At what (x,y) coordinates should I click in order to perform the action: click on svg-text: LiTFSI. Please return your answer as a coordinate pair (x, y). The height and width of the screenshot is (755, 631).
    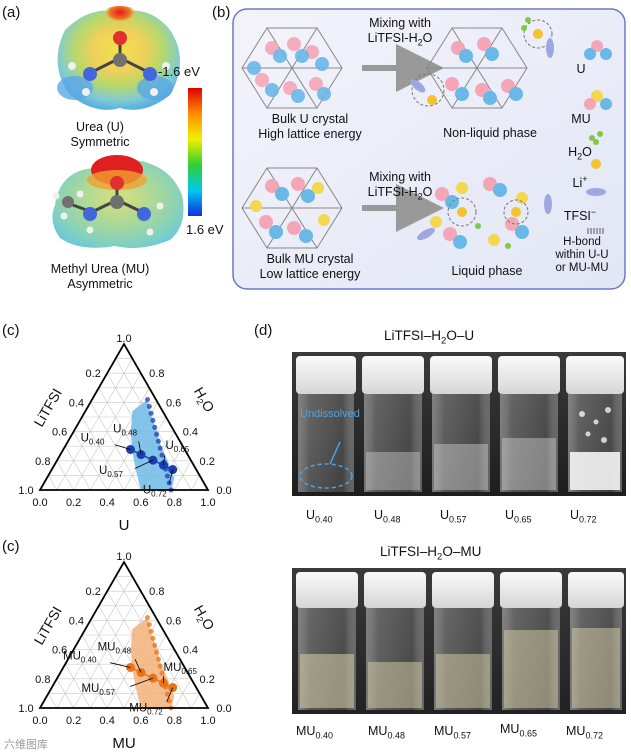
    Looking at the image, I should click on (47, 408).